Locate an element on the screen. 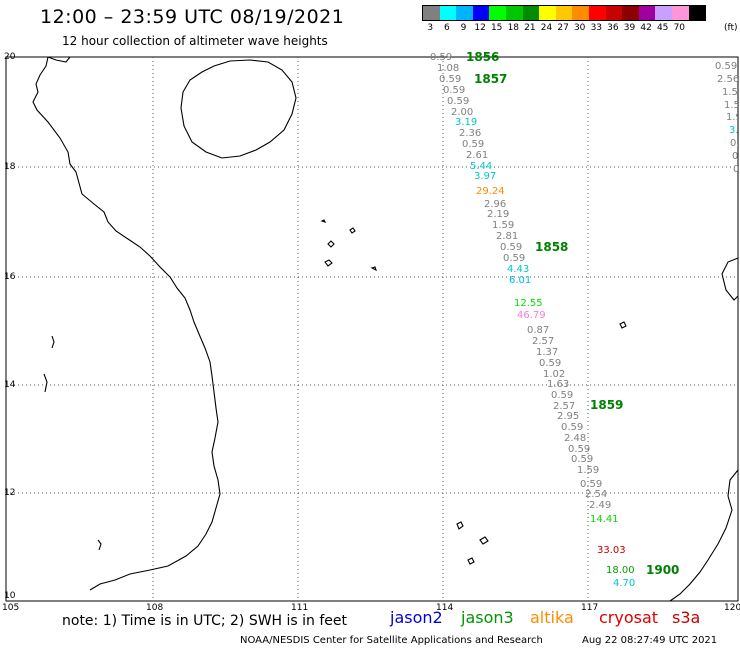 The image size is (740, 650). wave-height-label: 12.55 is located at coordinates (528, 303).